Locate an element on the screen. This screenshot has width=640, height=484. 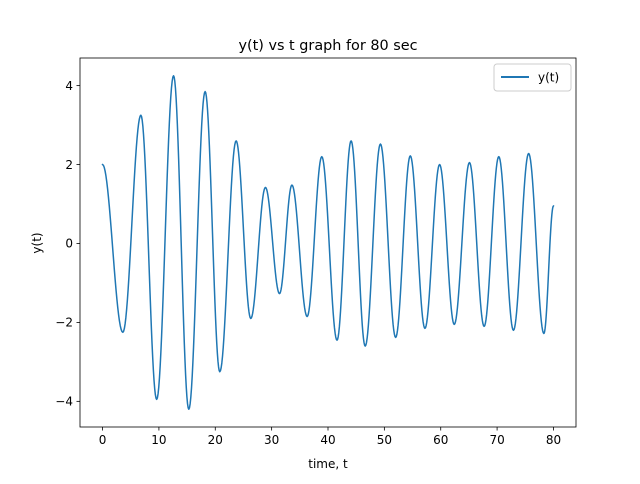
legend-box is located at coordinates (532, 77).